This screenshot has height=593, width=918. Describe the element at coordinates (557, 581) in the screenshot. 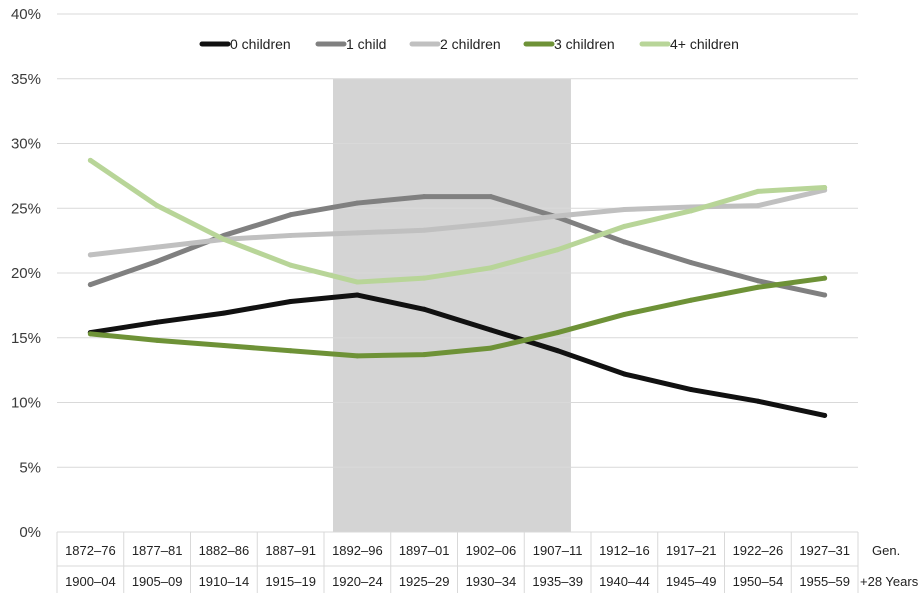

I see `x-category-label-plus-28: 1935–39` at that location.